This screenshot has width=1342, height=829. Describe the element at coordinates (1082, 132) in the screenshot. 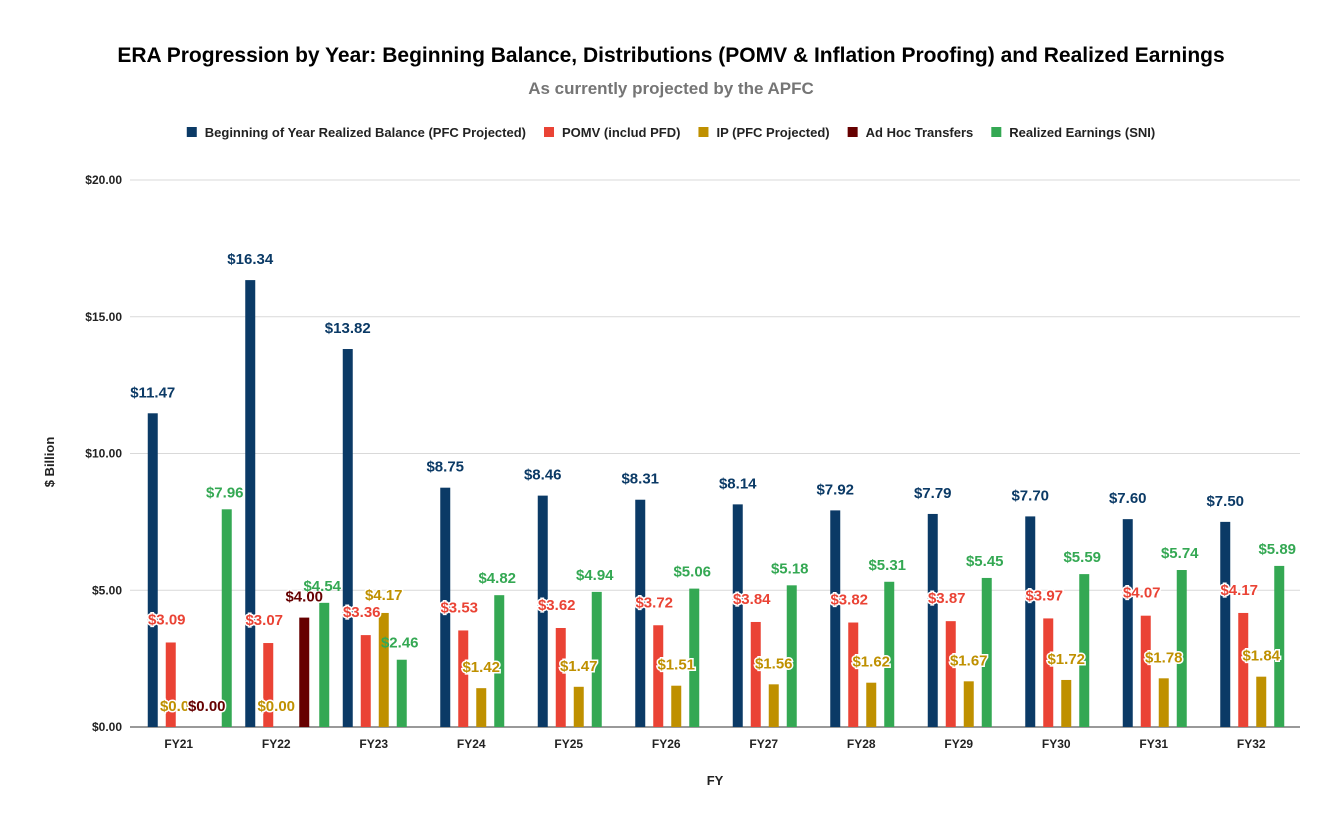

I see `legend-label: Realized Earnings (SNI)` at that location.